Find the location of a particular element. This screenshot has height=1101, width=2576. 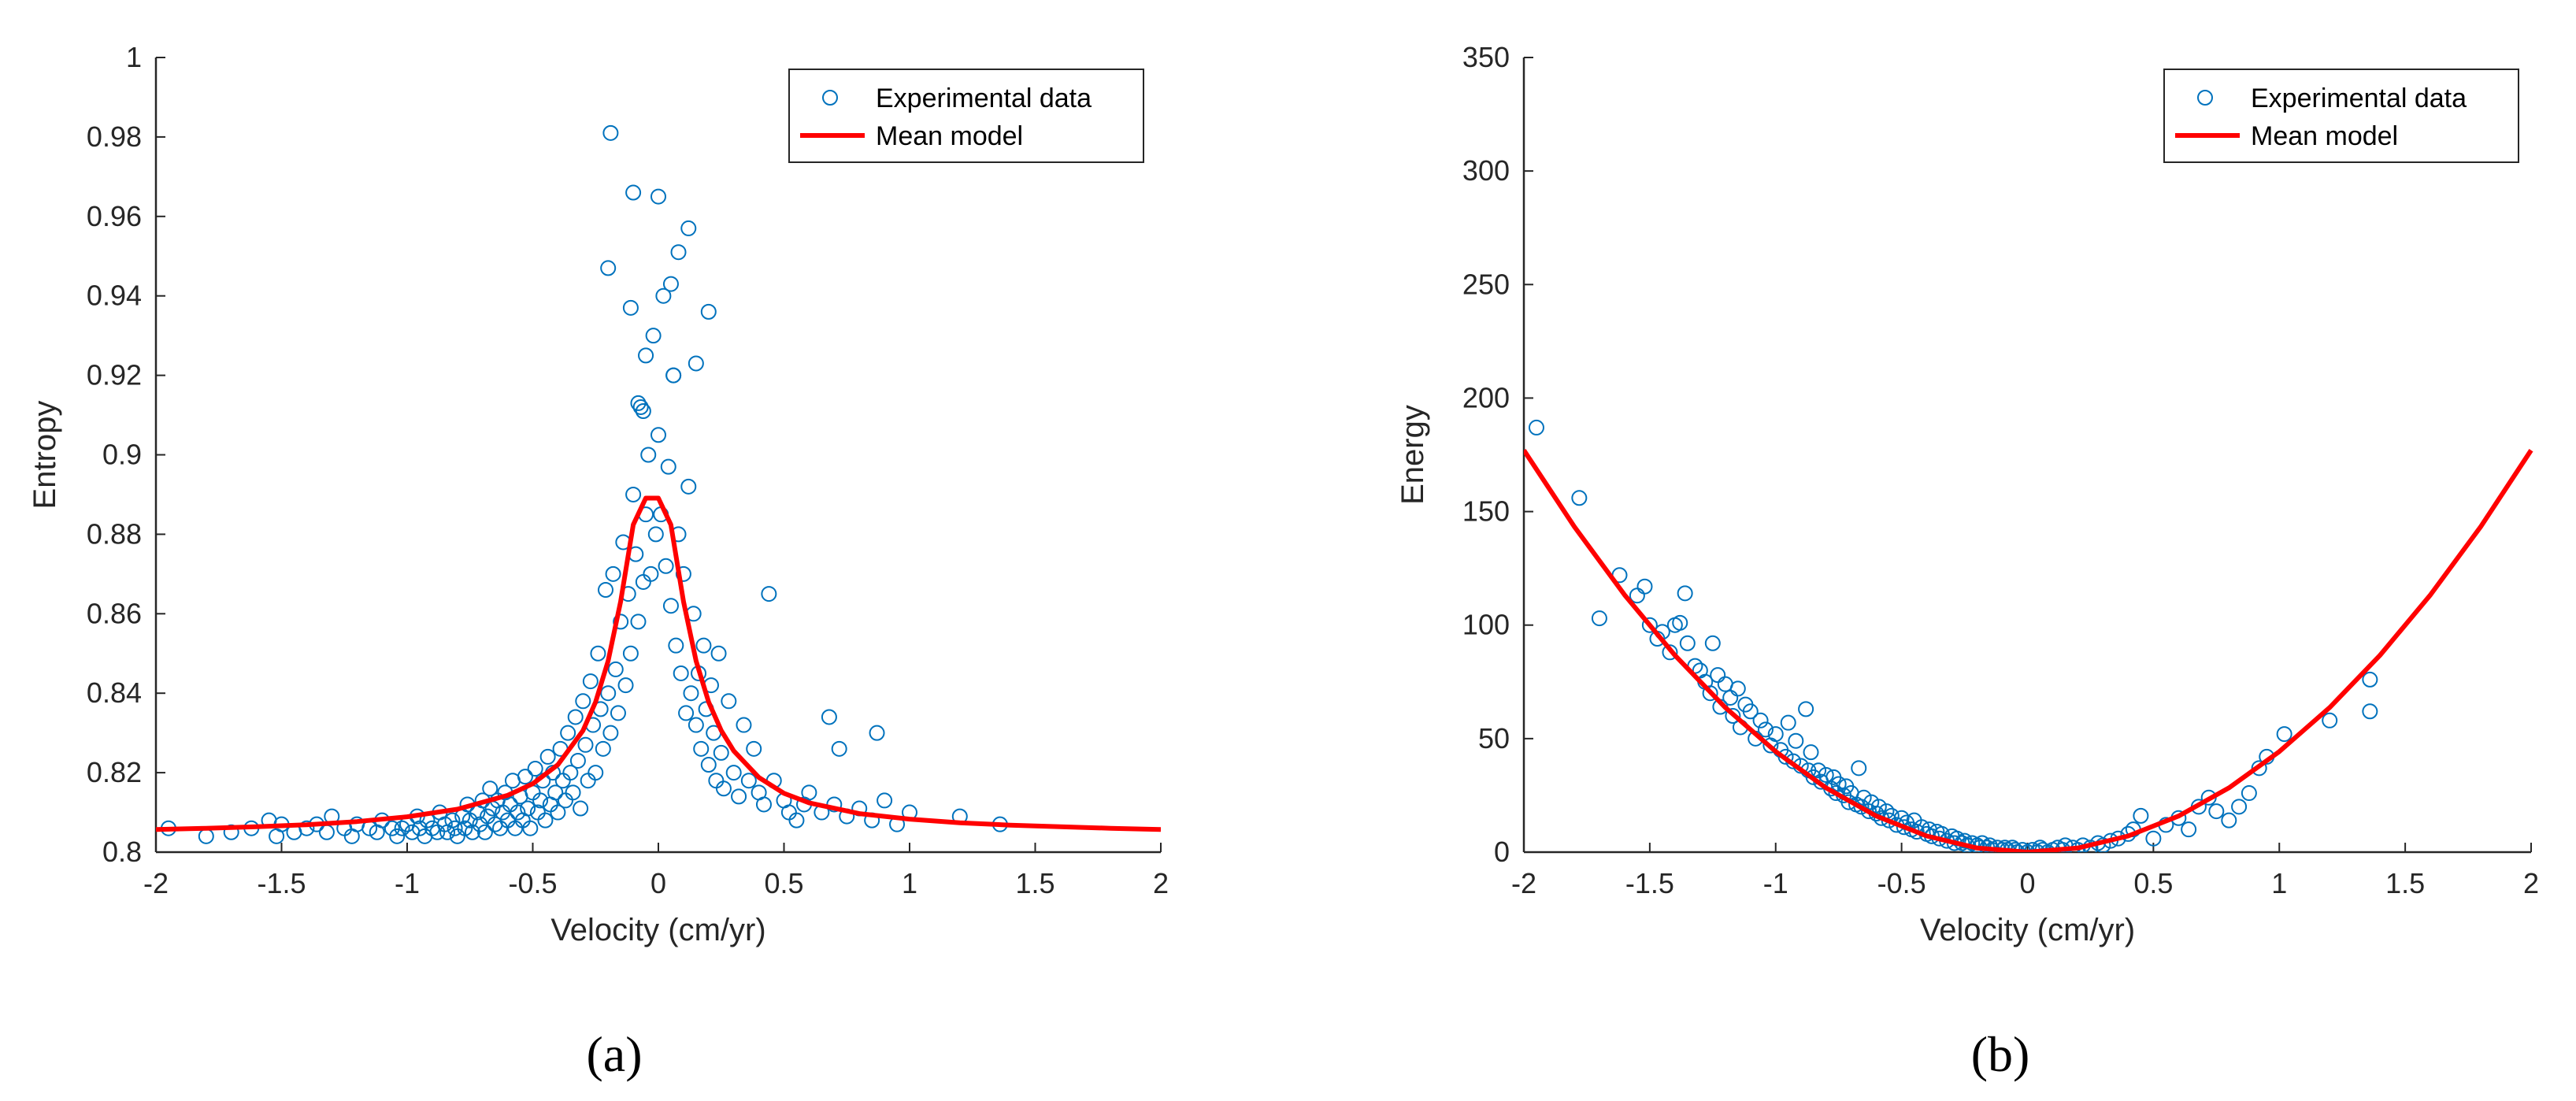

panel-b-scatter-series is located at coordinates (1953, 636).